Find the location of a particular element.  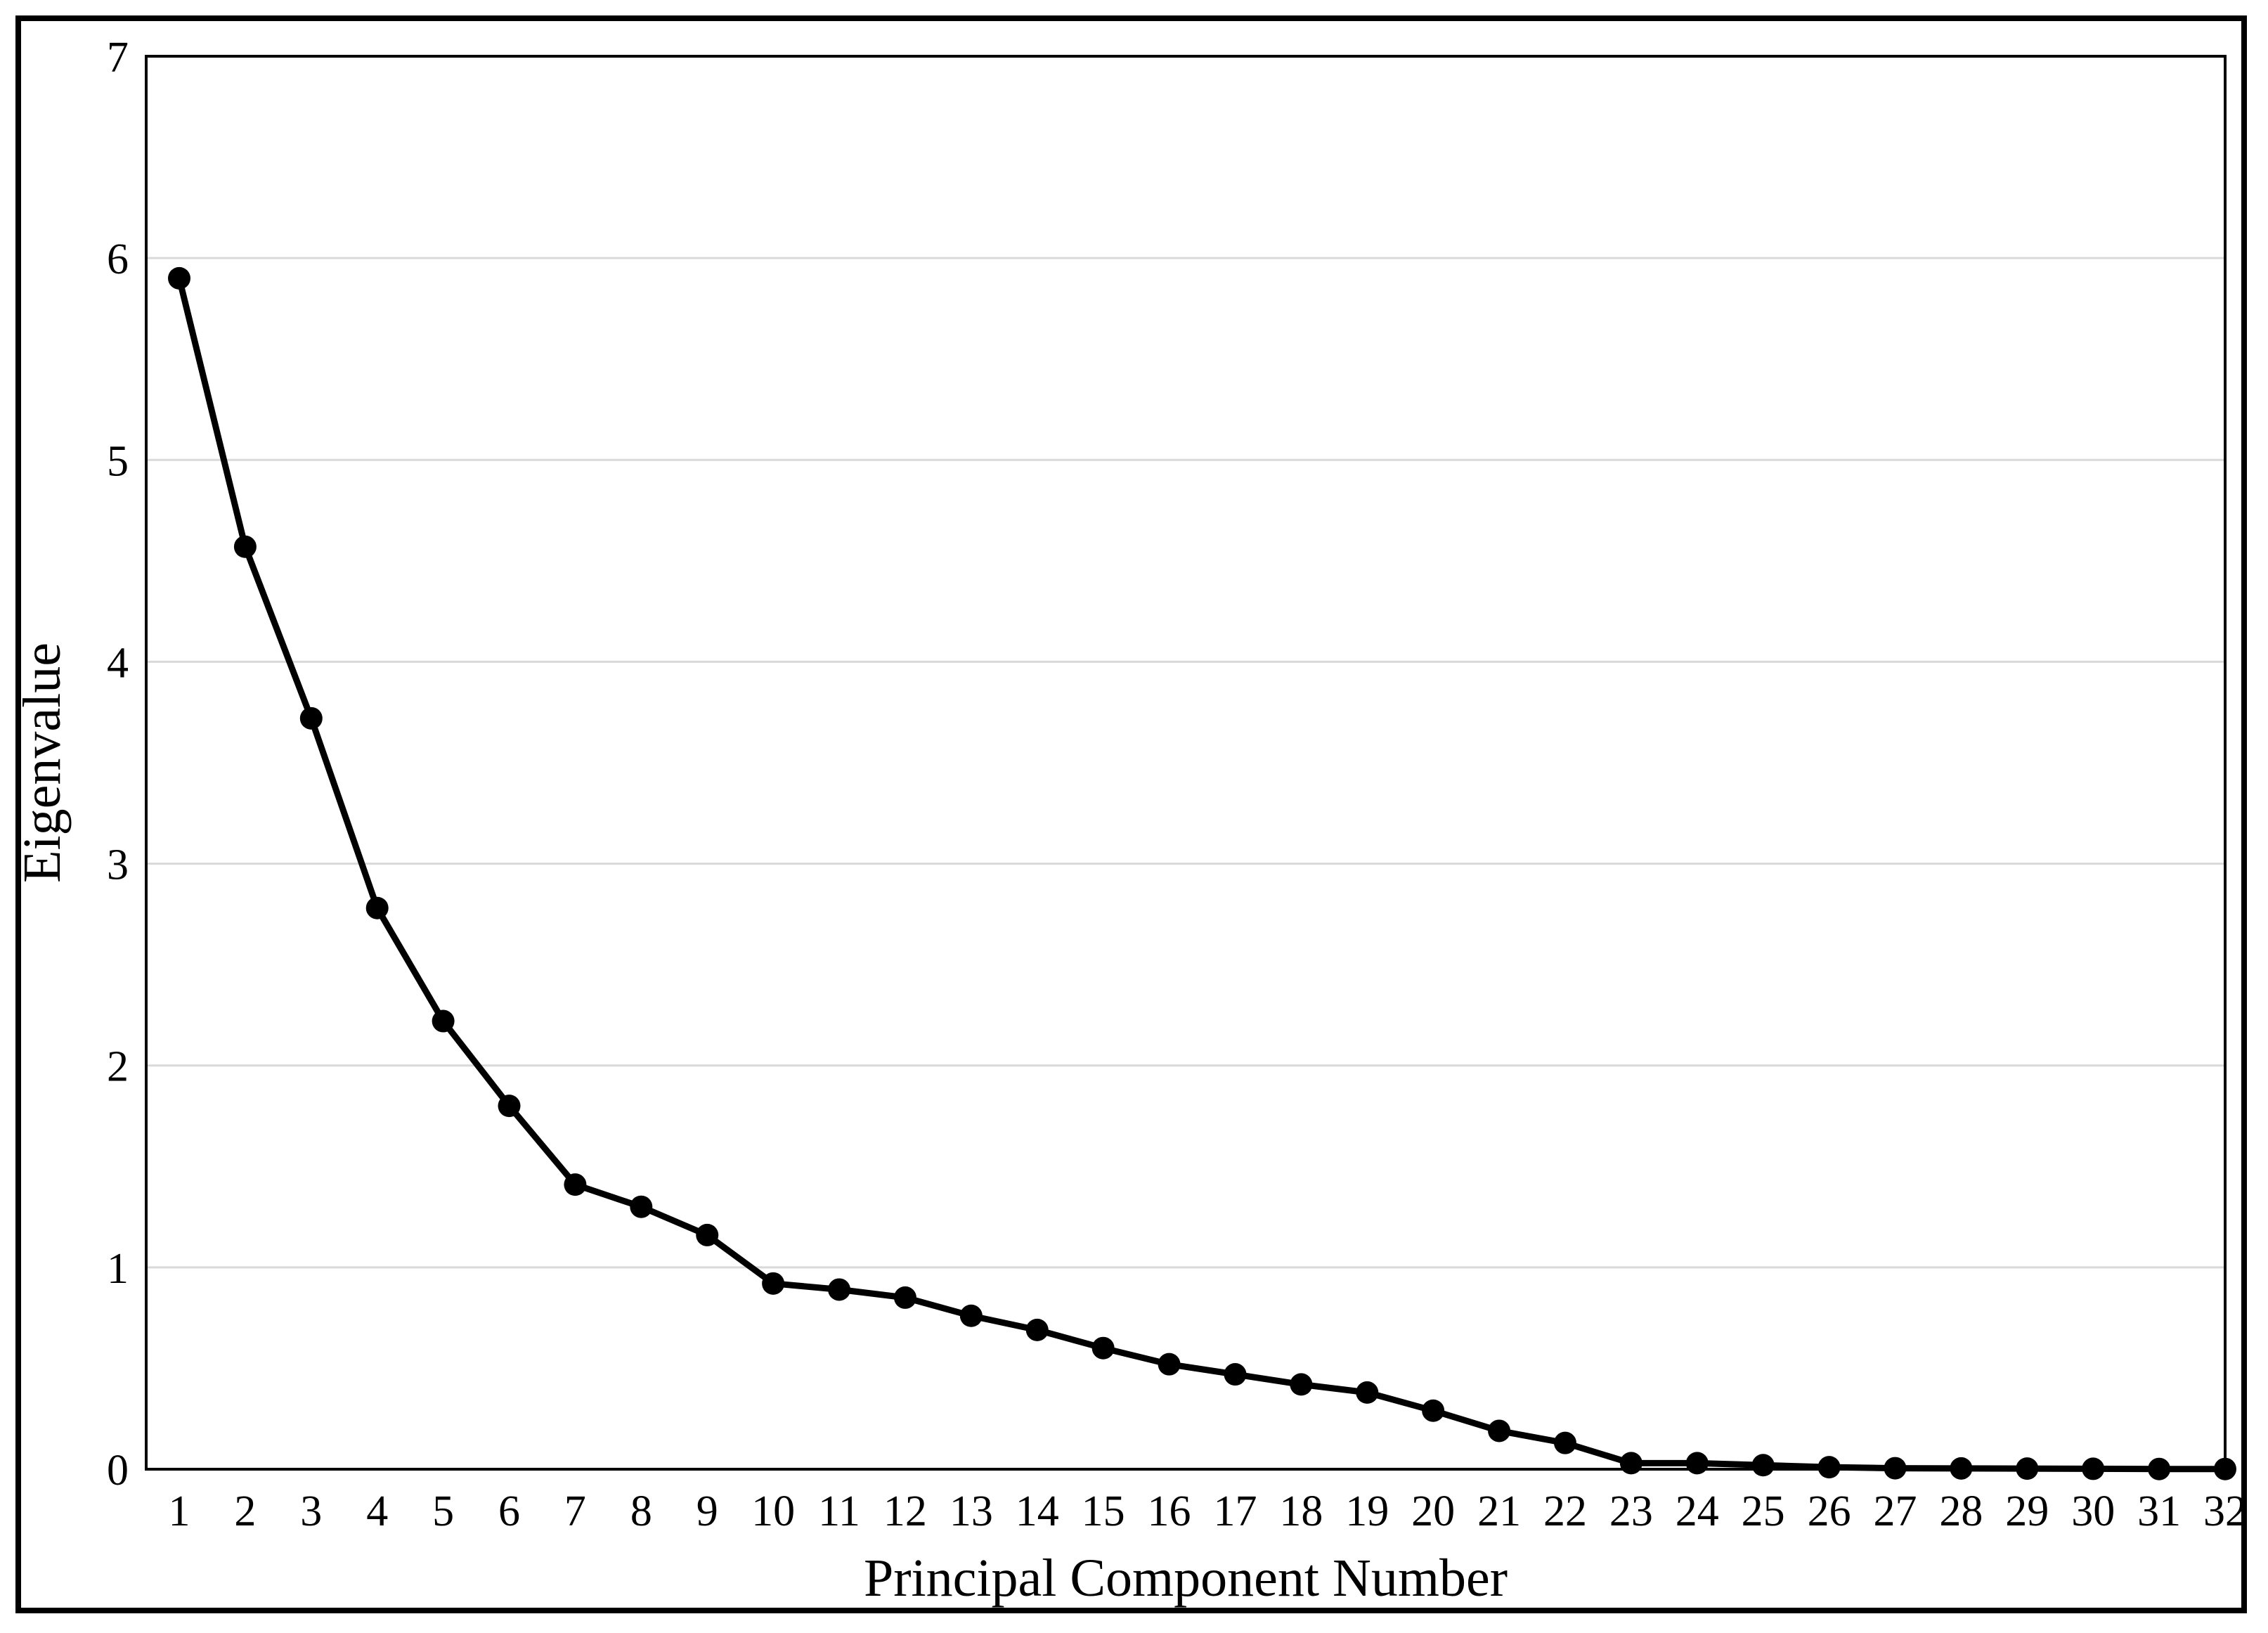

x-tick-label: 7 is located at coordinates (575, 1511).